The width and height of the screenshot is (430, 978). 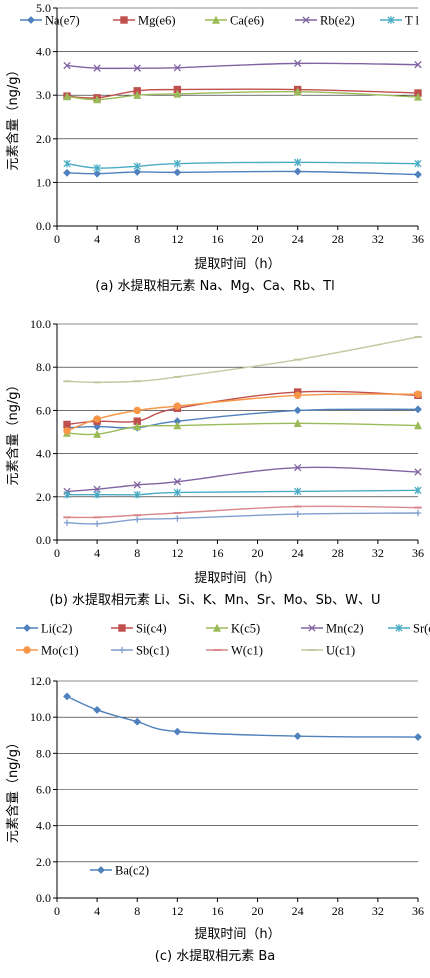 I want to click on series-Sb(c1), so click(x=242, y=518).